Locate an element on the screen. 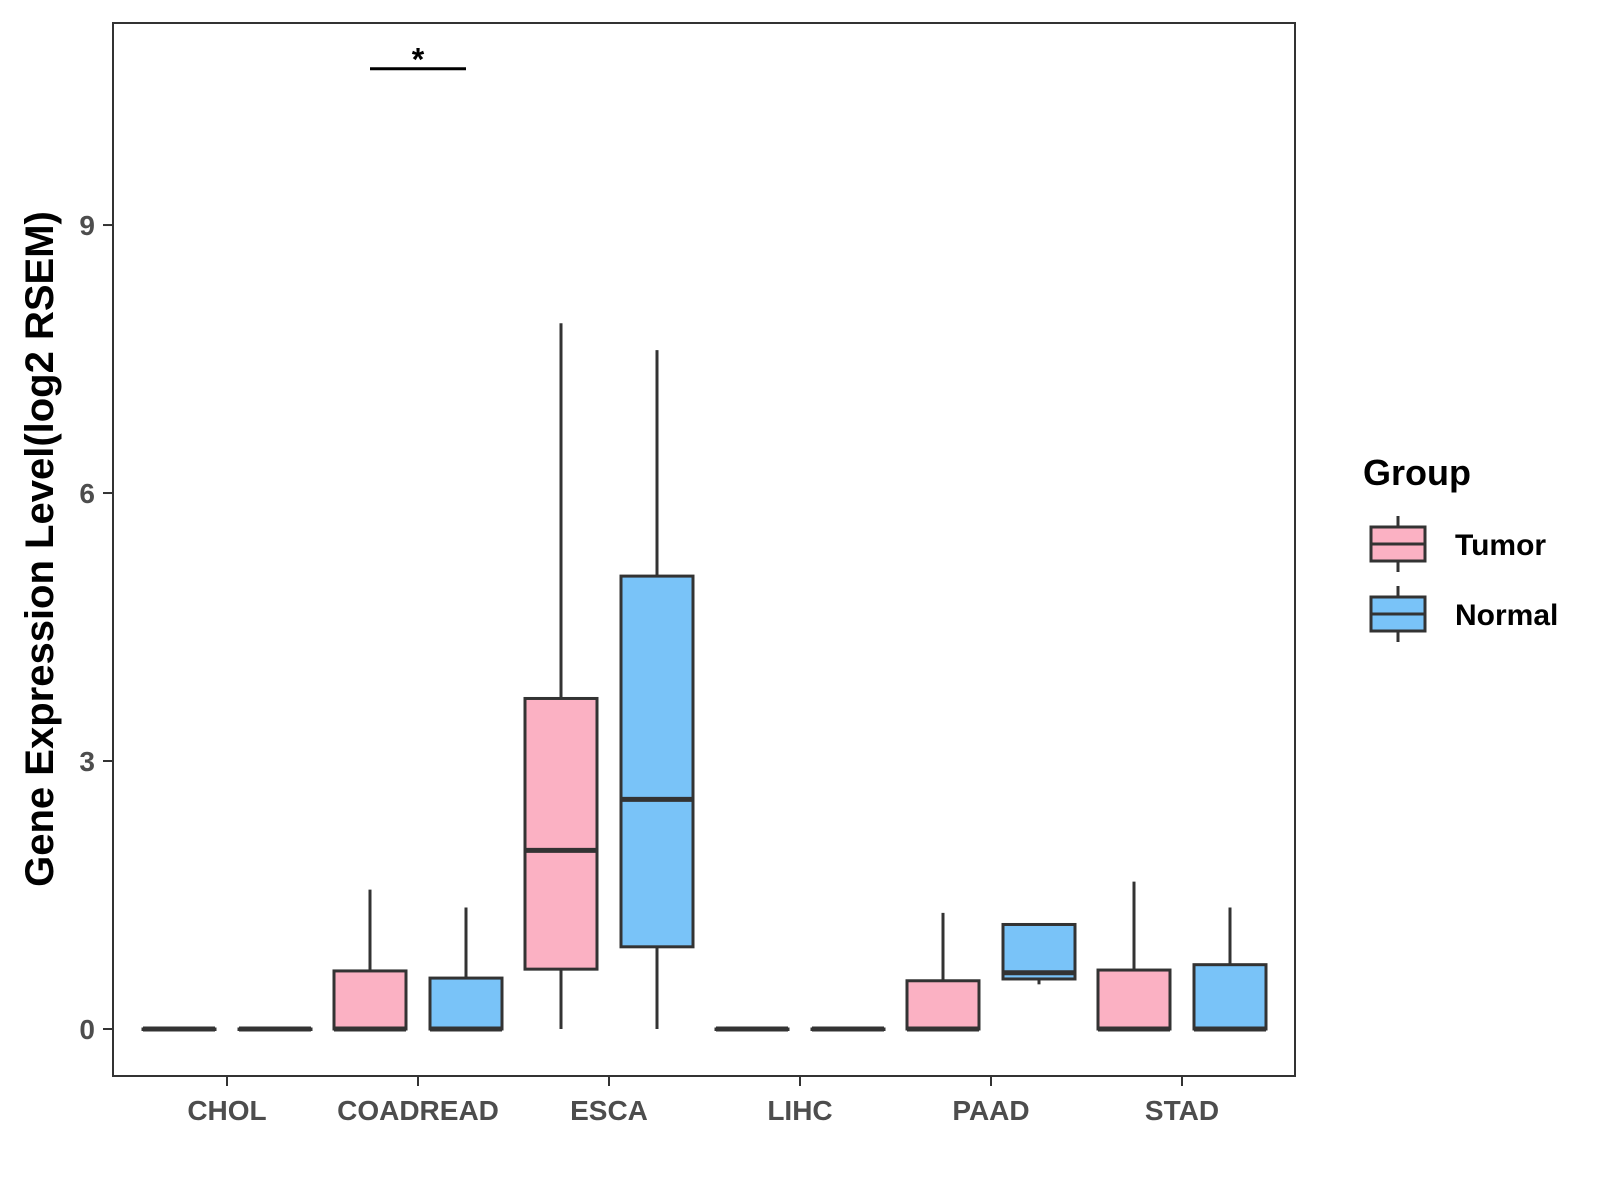 Image resolution: width=1600 pixels, height=1200 pixels. box-tumor-paad is located at coordinates (943, 972).